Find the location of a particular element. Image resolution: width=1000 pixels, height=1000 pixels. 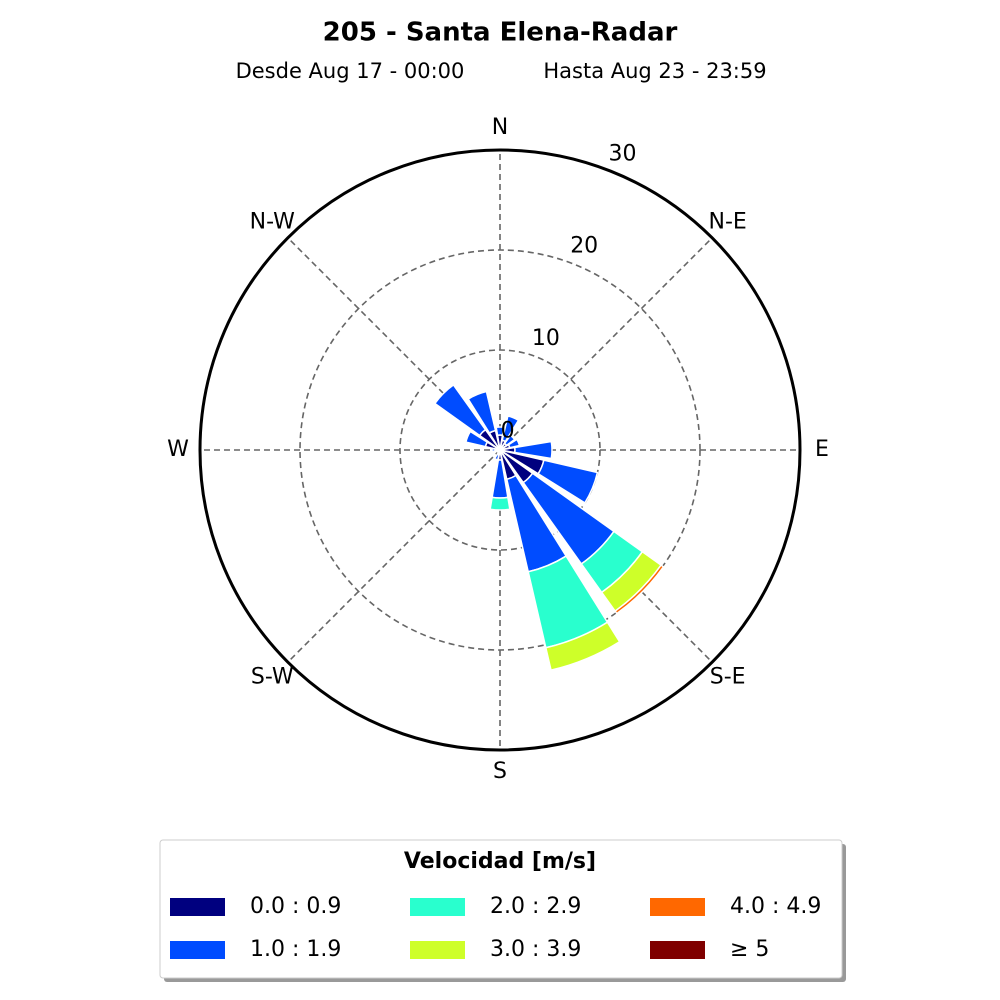

legend-label: 4.0 : 4.9 is located at coordinates (775, 906).